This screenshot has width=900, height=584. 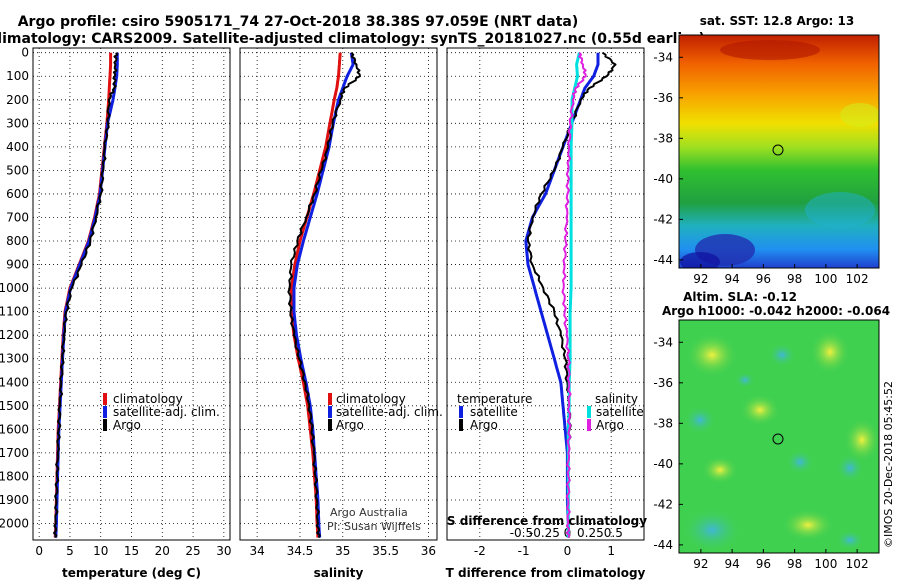 What do you see at coordinates (740, 297) in the screenshot?
I see `sla-map-title-1: Altim. SLA: -0.12` at bounding box center [740, 297].